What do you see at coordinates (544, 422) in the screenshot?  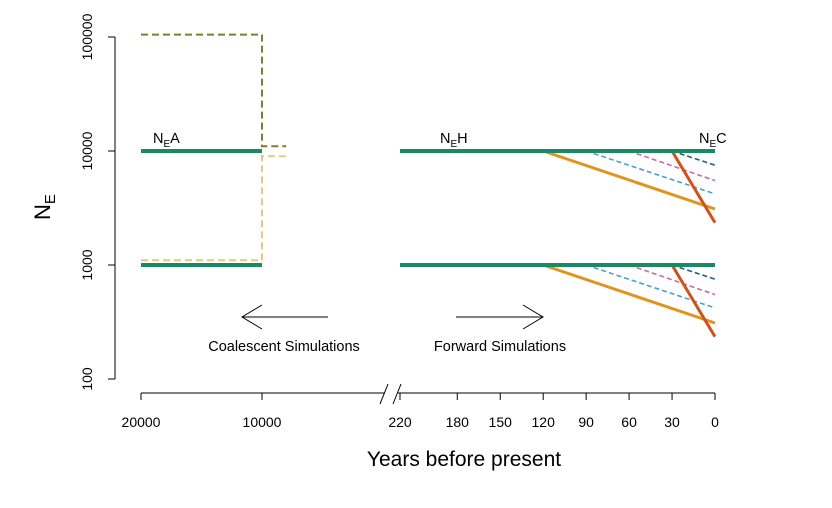 I see `x-tick-label: 120` at bounding box center [544, 422].